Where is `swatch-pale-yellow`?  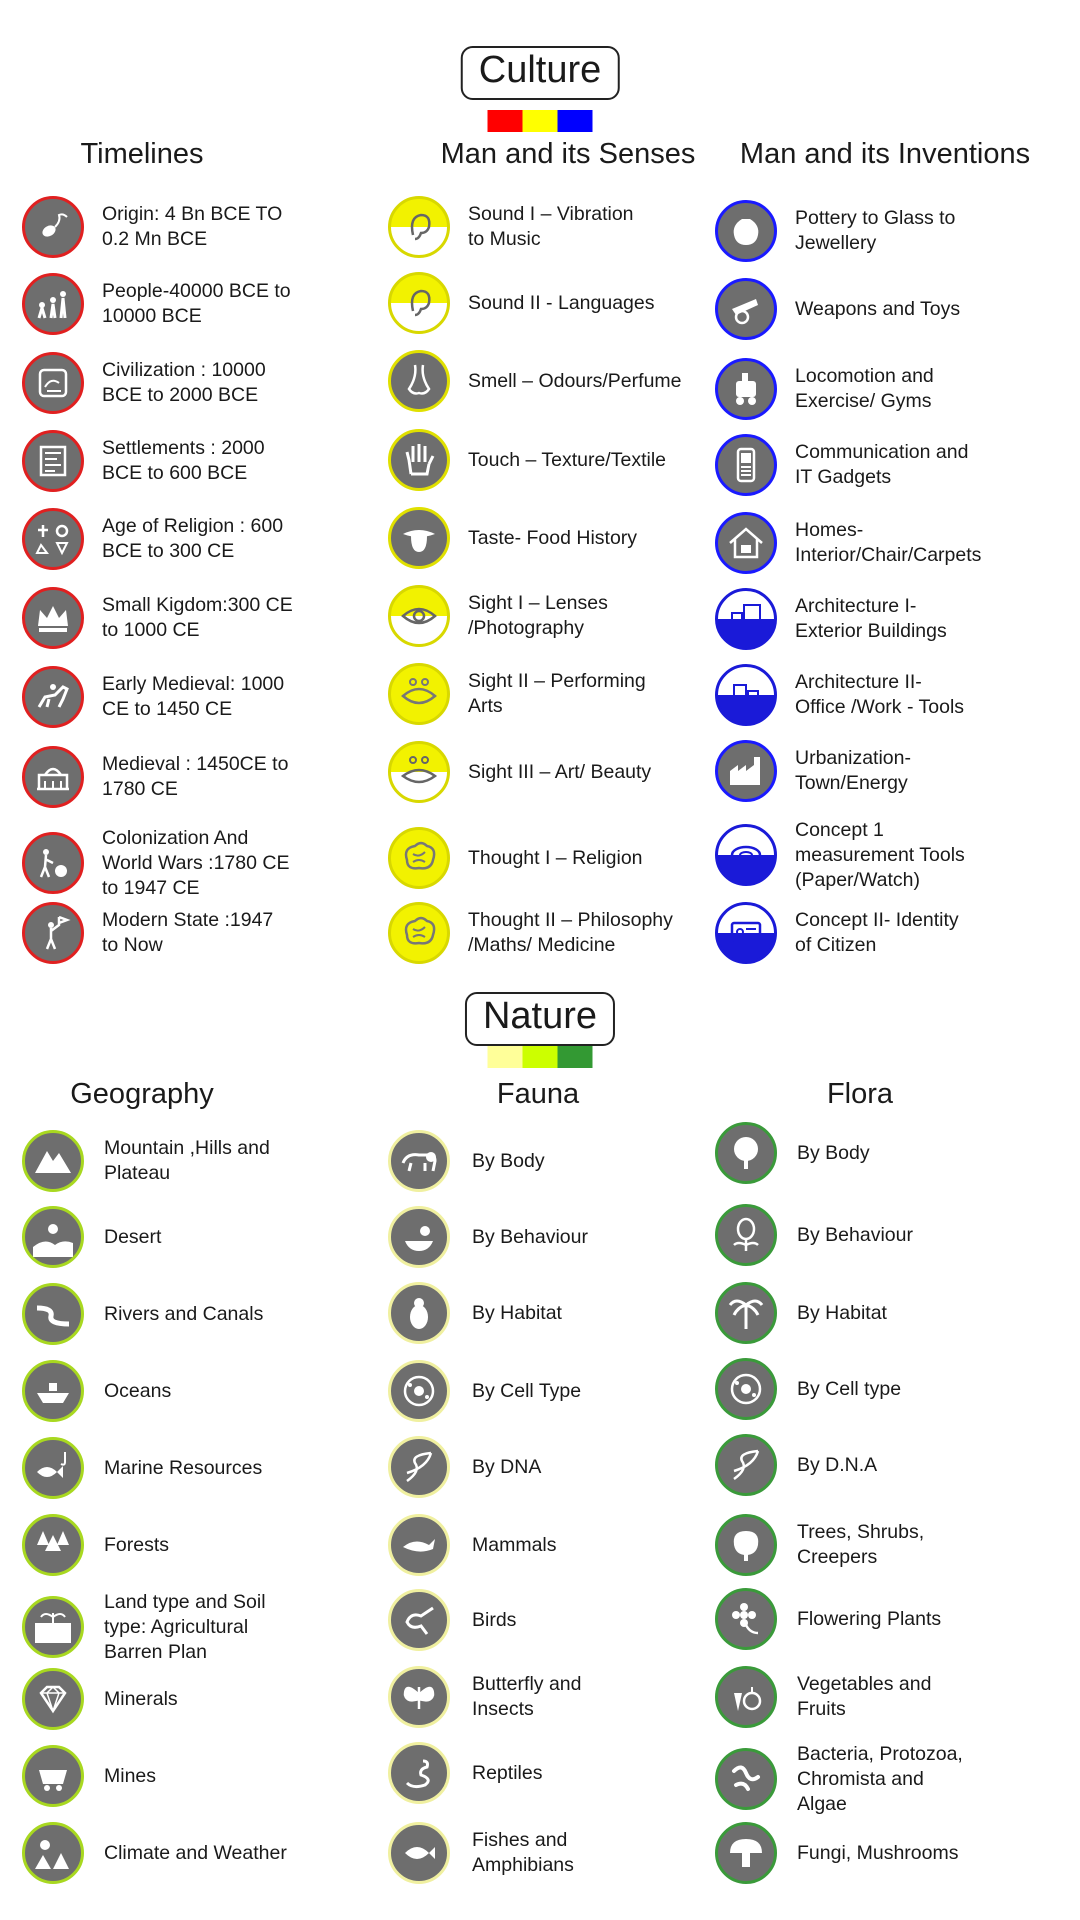 swatch-pale-yellow is located at coordinates (505, 1057).